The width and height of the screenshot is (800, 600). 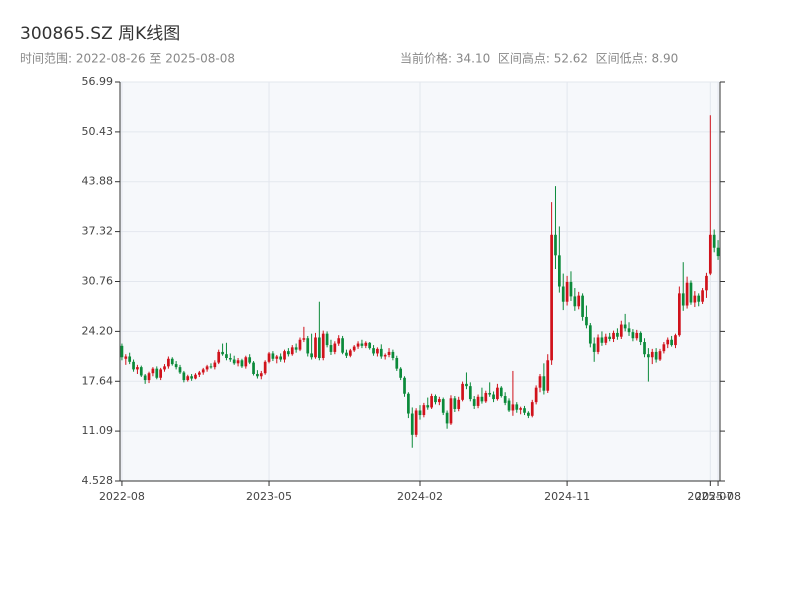 What do you see at coordinates (718, 496) in the screenshot?
I see `x-tick-label: 2025-08` at bounding box center [718, 496].